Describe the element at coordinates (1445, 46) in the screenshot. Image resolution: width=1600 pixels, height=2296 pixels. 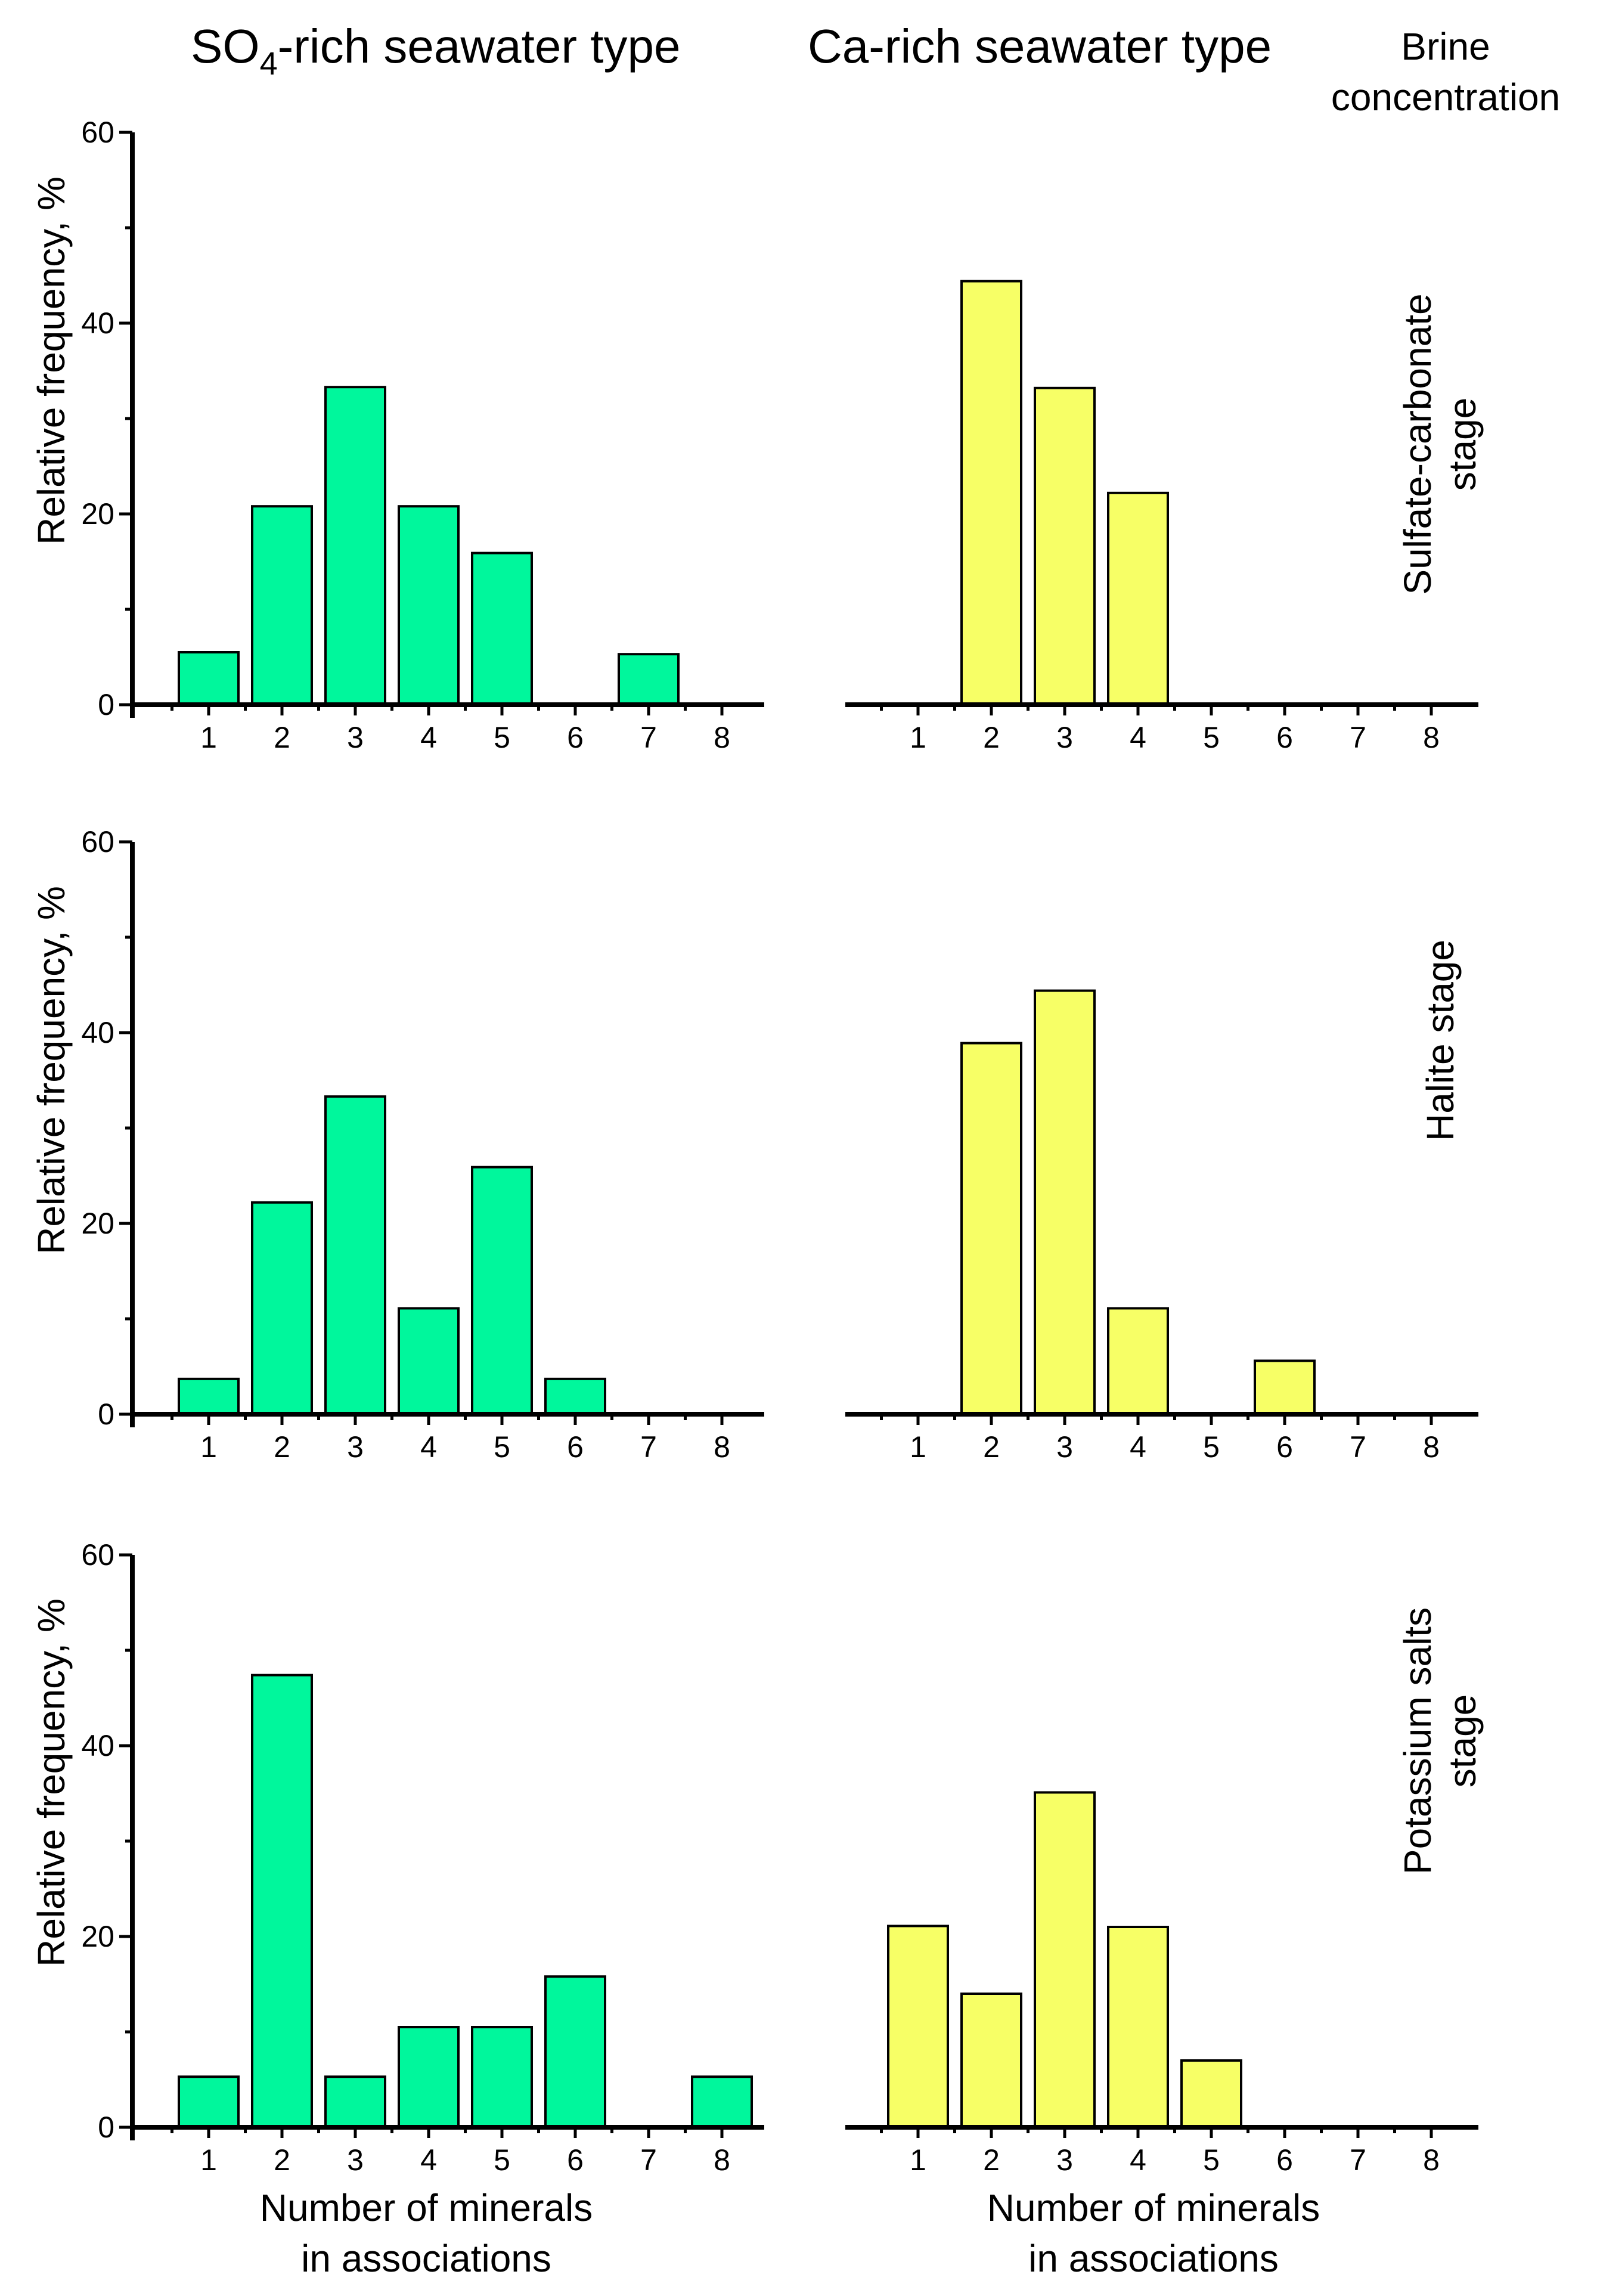
I see `brine-concentration-title: Brine` at that location.